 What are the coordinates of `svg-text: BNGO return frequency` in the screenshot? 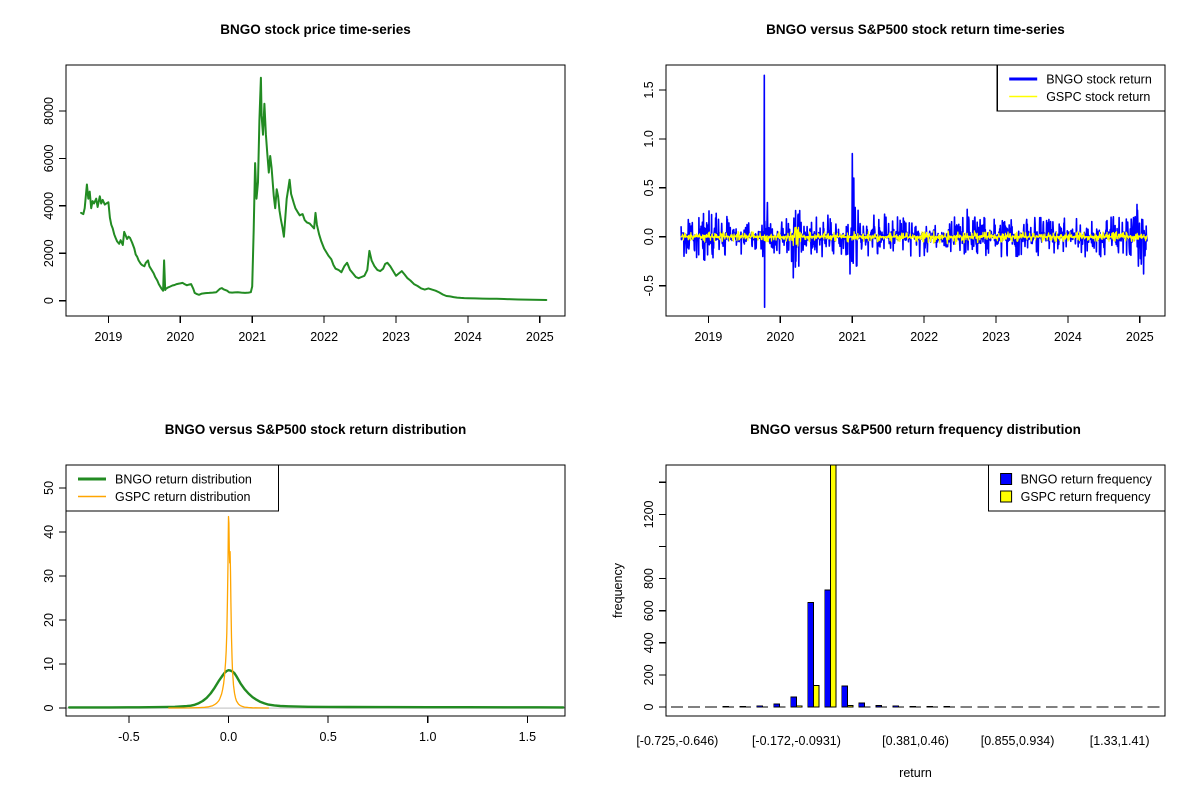 It's located at (1087, 480).